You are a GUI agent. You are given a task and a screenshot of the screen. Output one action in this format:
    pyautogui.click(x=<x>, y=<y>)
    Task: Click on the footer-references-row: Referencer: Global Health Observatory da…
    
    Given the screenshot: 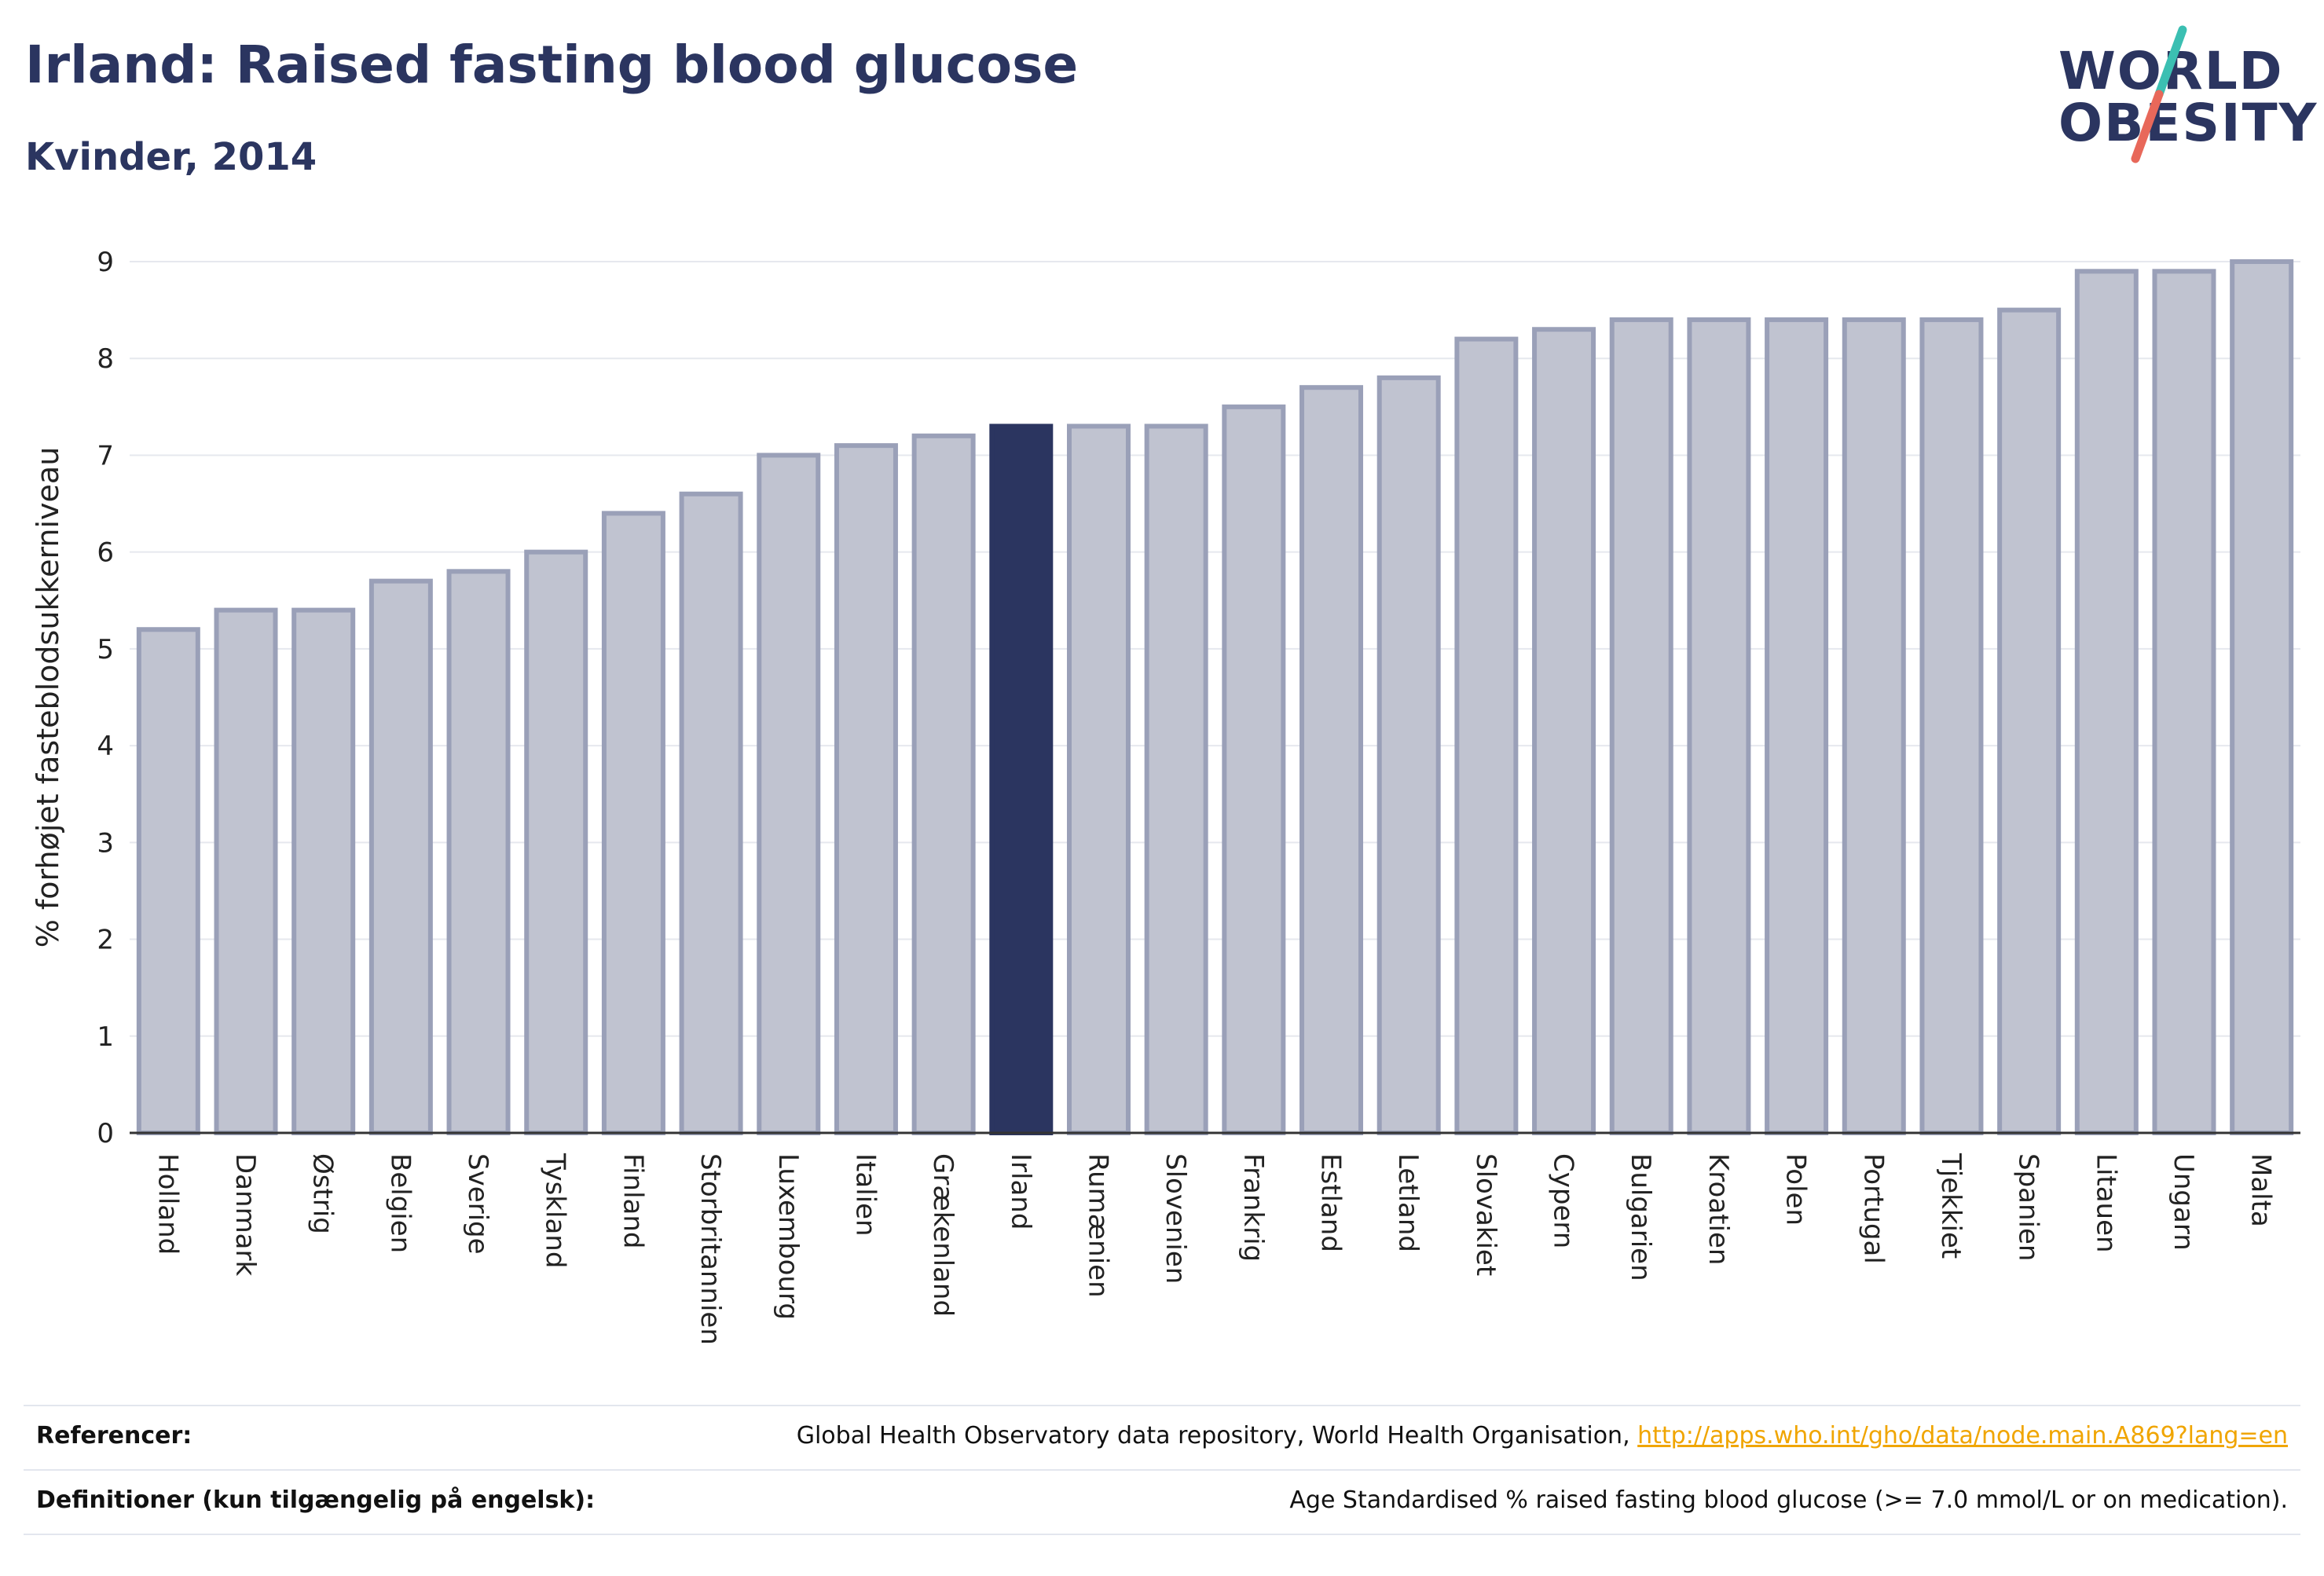 What is the action you would take?
    pyautogui.click(x=1162, y=1437)
    